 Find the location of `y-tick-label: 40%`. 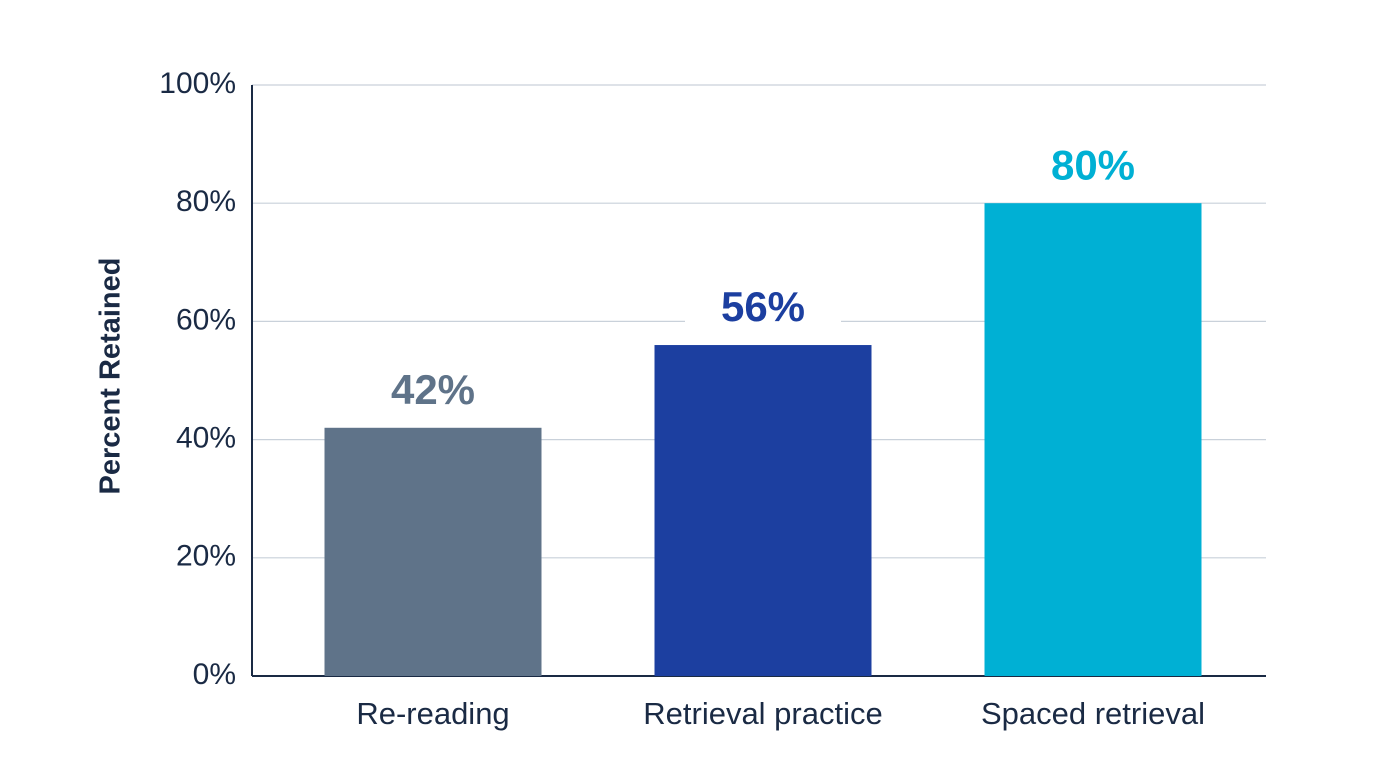

y-tick-label: 40% is located at coordinates (206, 438).